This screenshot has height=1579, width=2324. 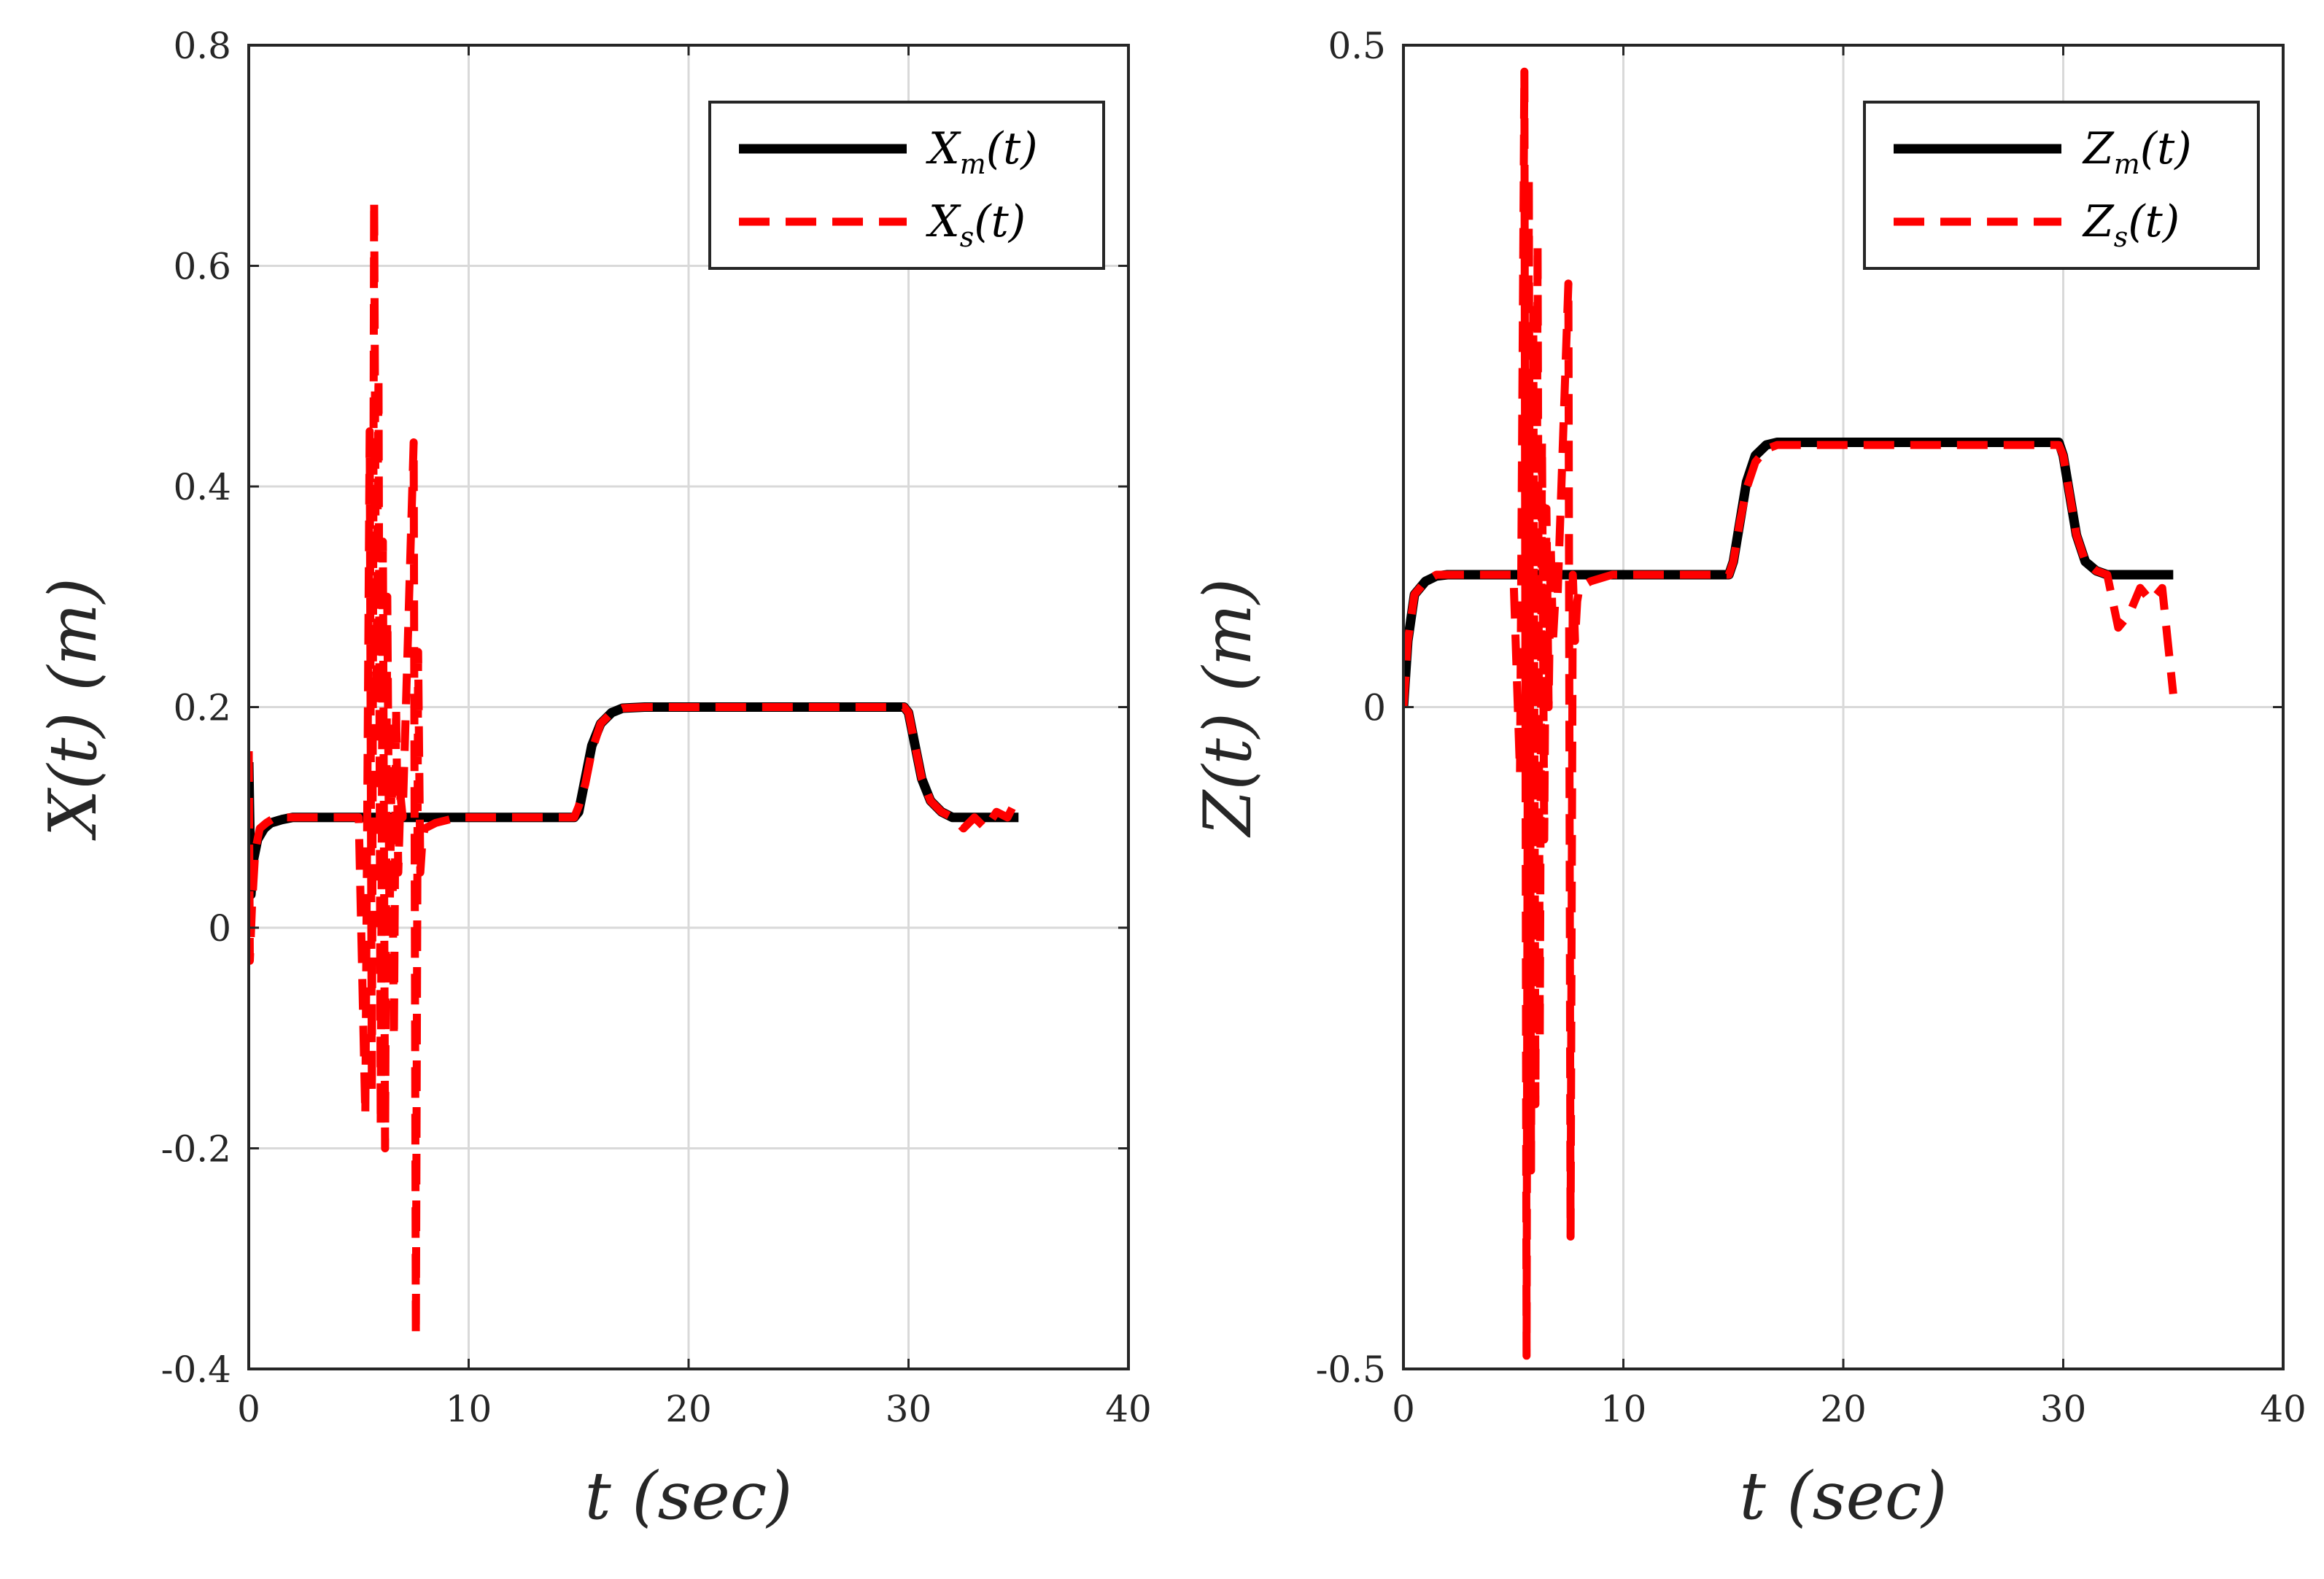 What do you see at coordinates (1357, 46) in the screenshot?
I see `y-tick-label: 0.5` at bounding box center [1357, 46].